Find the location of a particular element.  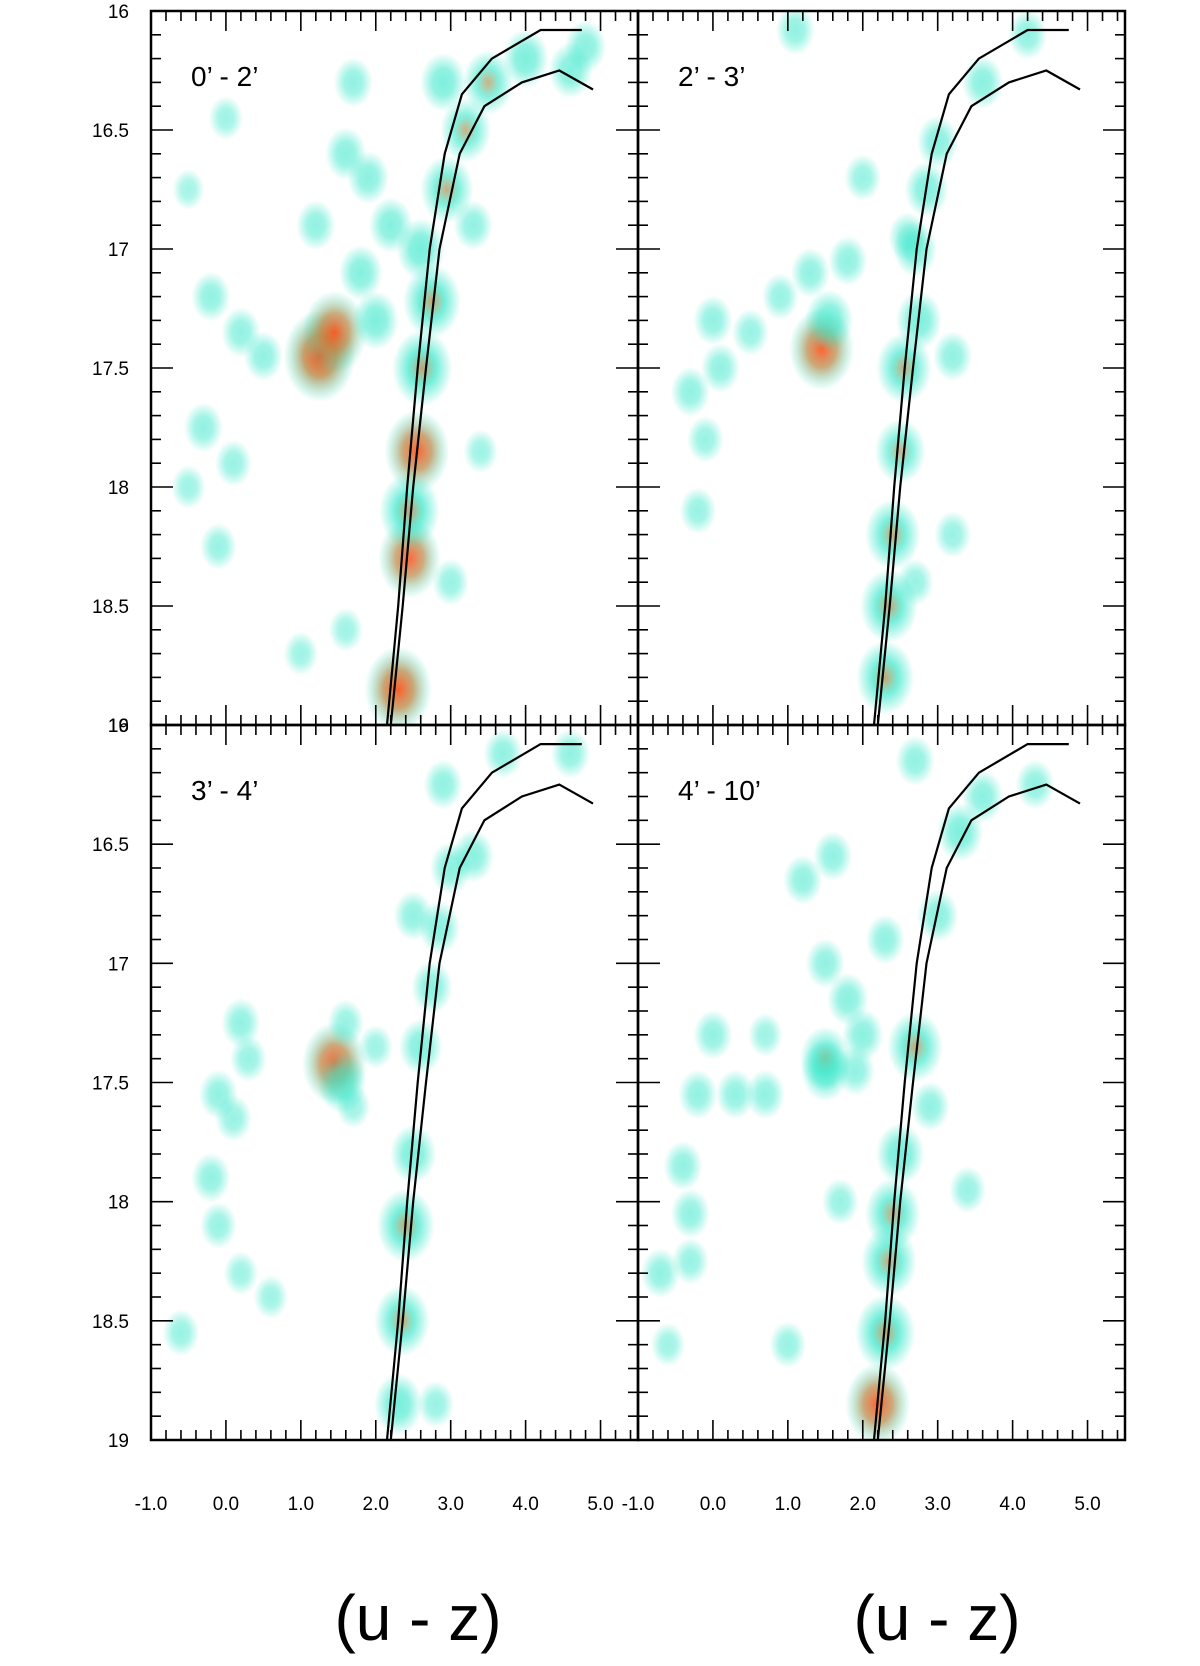

panel-label-3: 3’ - 4’ is located at coordinates (224, 790).